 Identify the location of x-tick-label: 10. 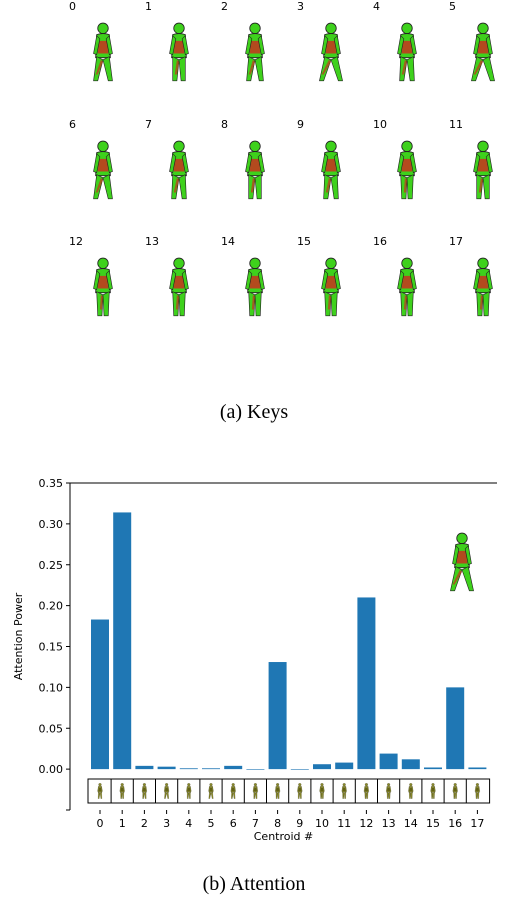
(322, 823).